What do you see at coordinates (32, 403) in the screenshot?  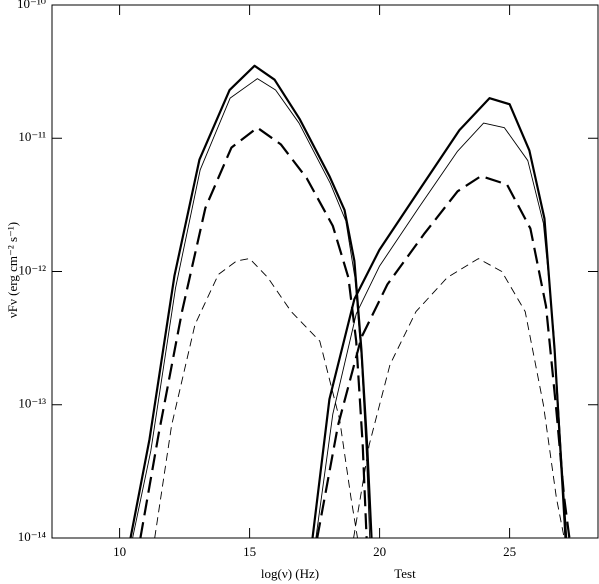 I see `y-tick-label: 10⁻¹³` at bounding box center [32, 403].